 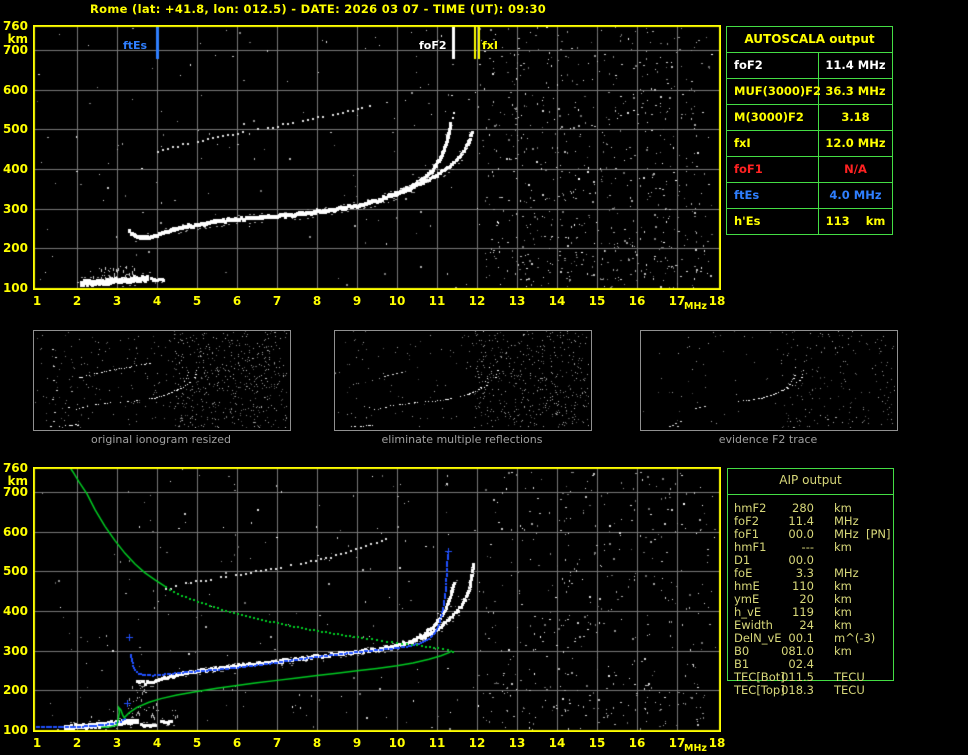 I want to click on autoscala-row-foF1: foF1 N/A, so click(x=809, y=170).